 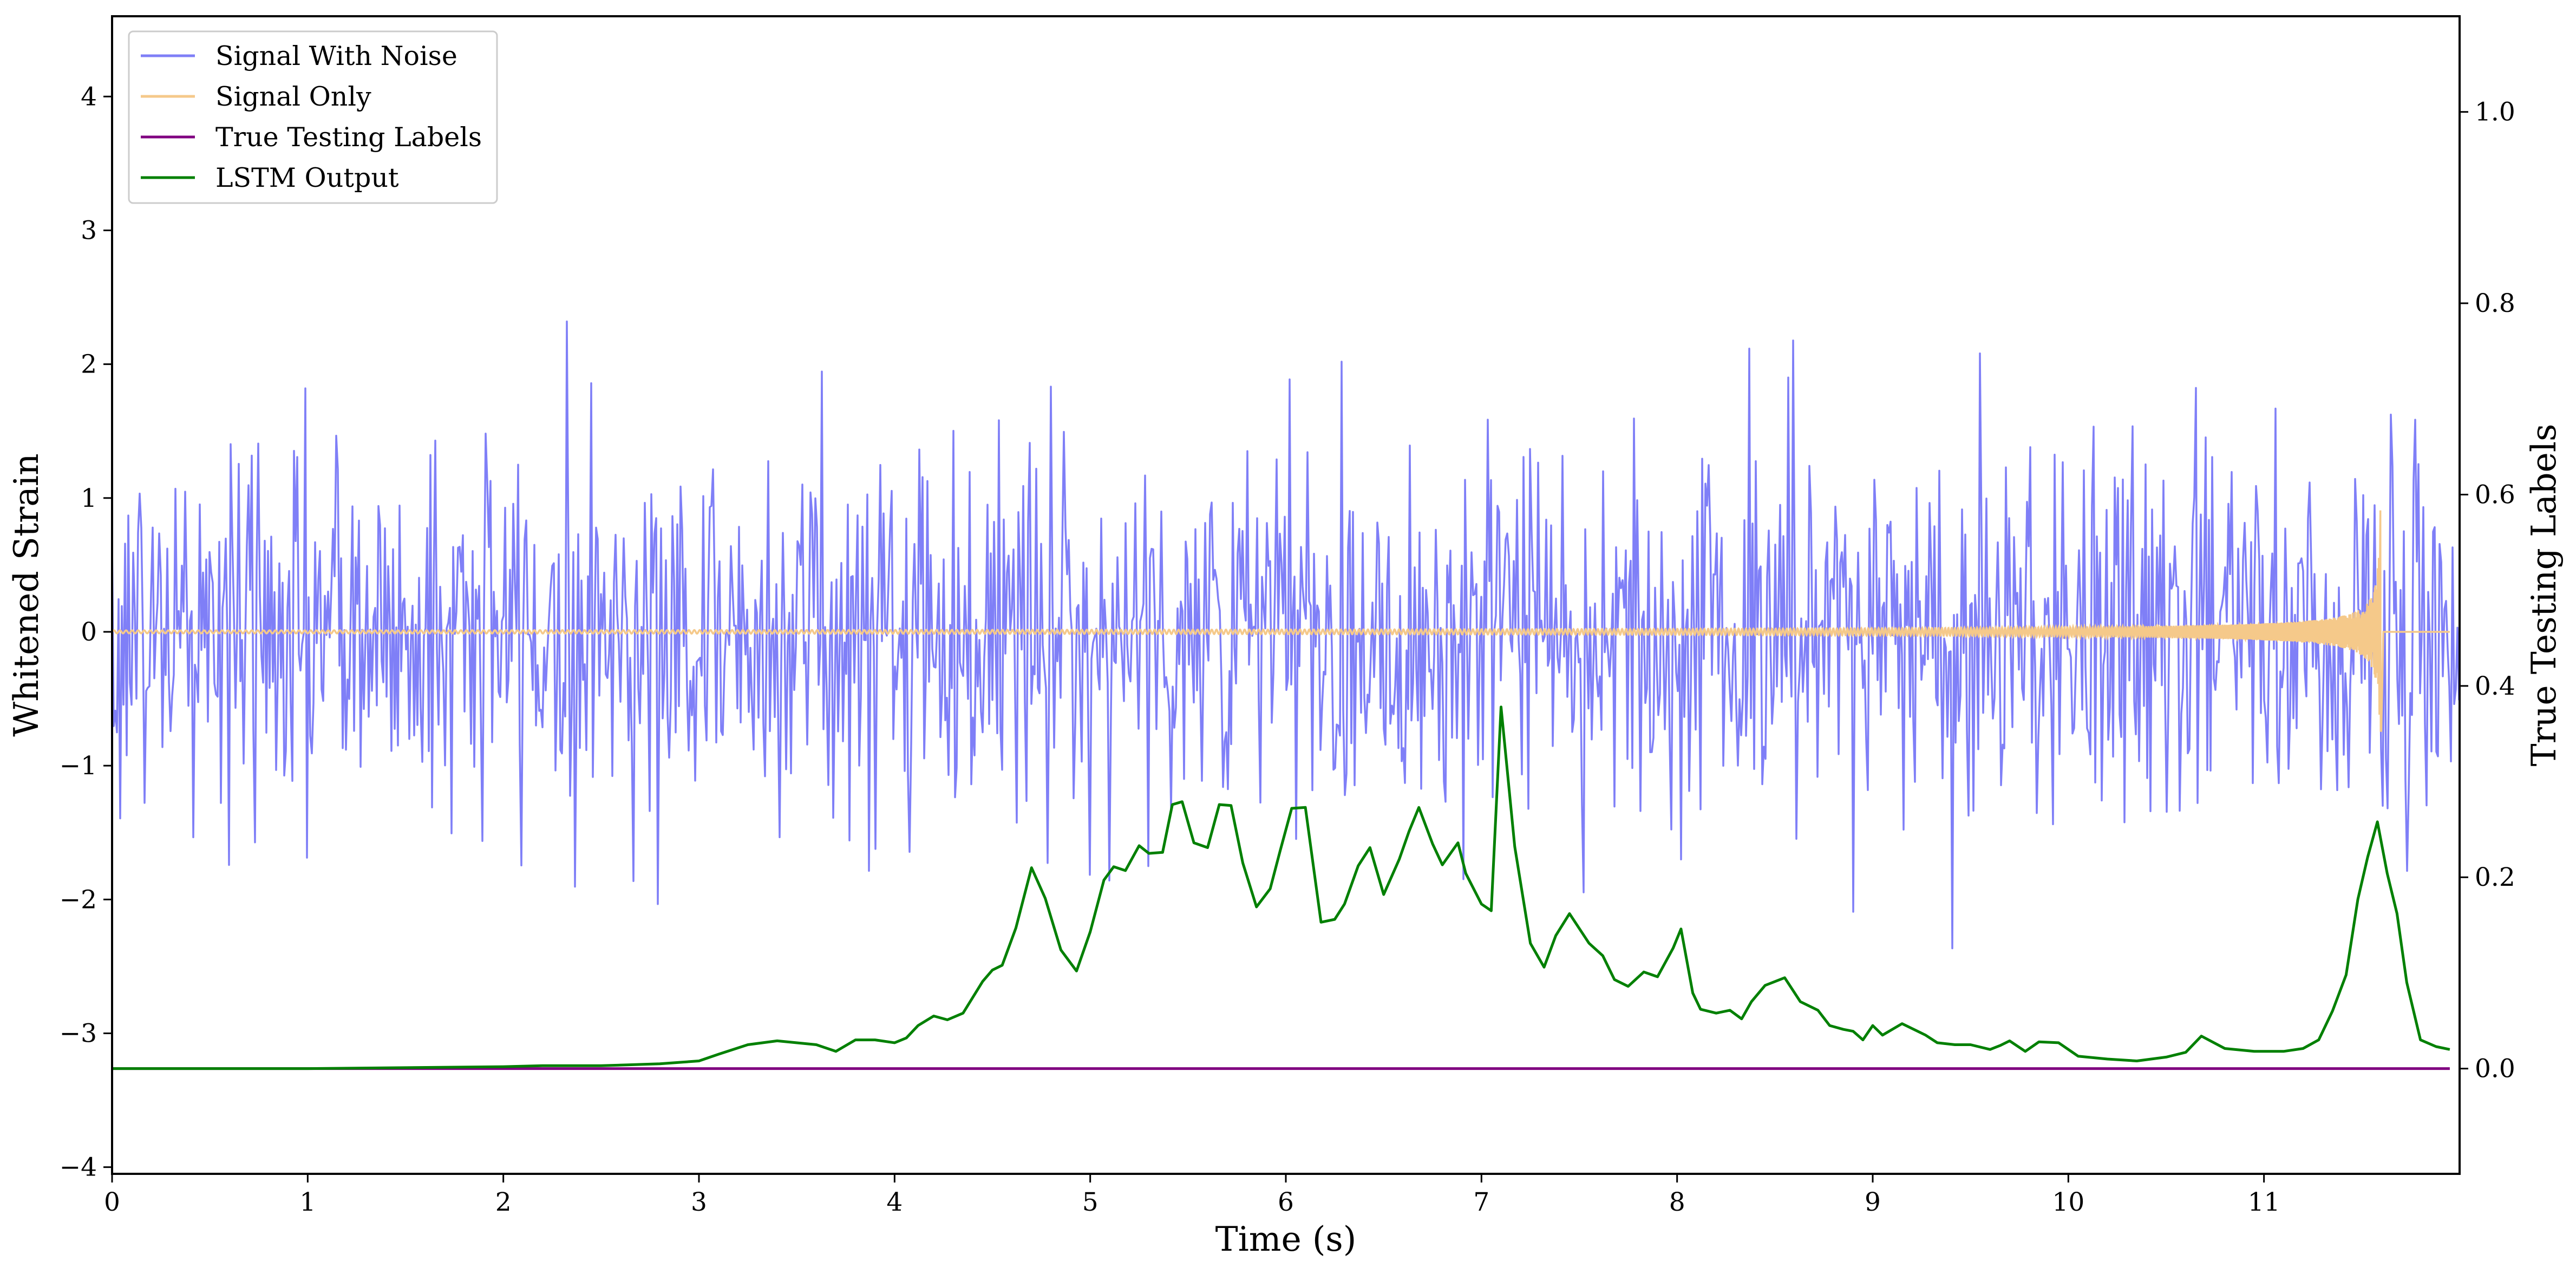 I want to click on y-tick-label: 4, so click(x=89, y=97).